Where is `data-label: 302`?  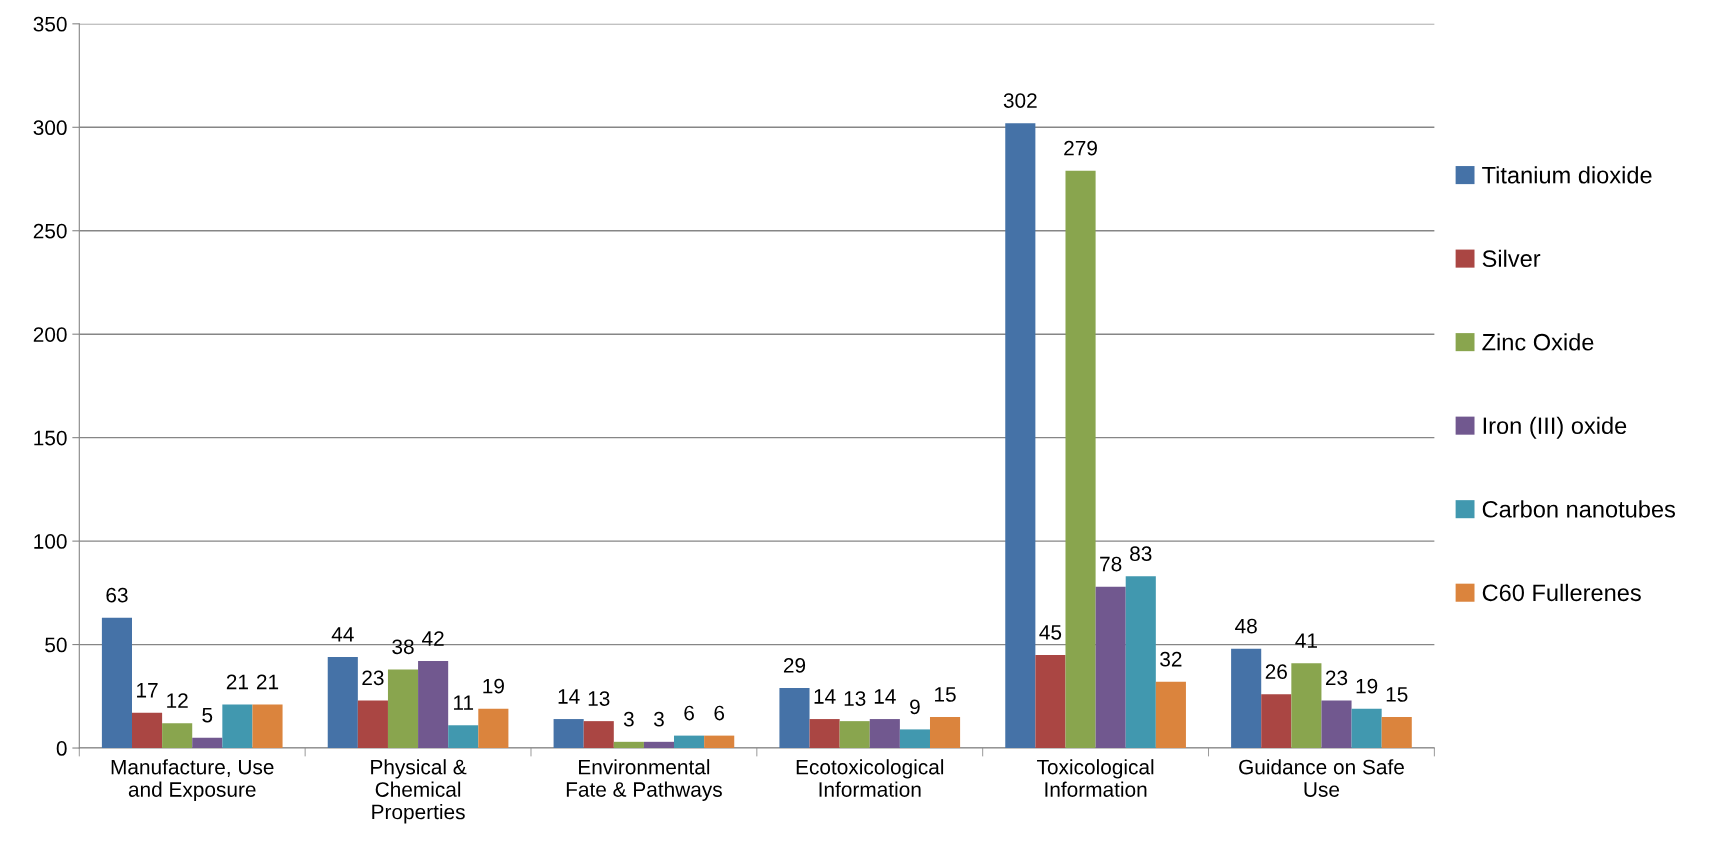 data-label: 302 is located at coordinates (1020, 100).